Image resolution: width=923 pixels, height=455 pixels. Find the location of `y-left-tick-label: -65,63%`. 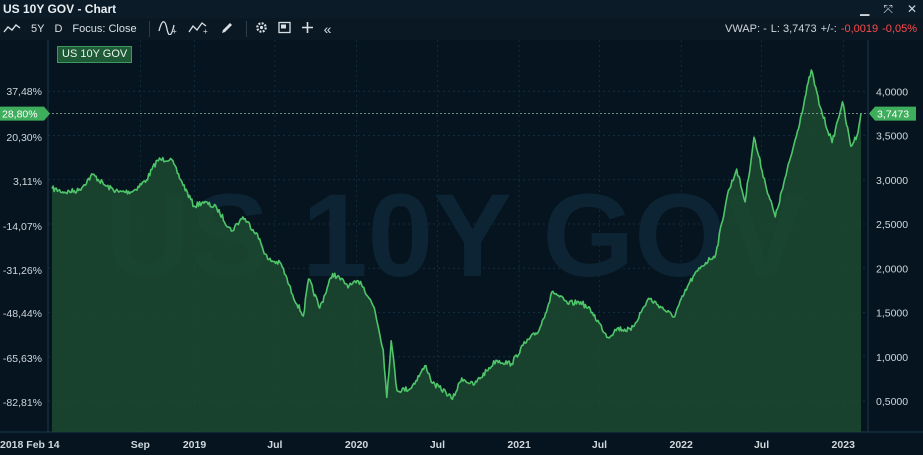

y-left-tick-label: -65,63% is located at coordinates (22, 359).